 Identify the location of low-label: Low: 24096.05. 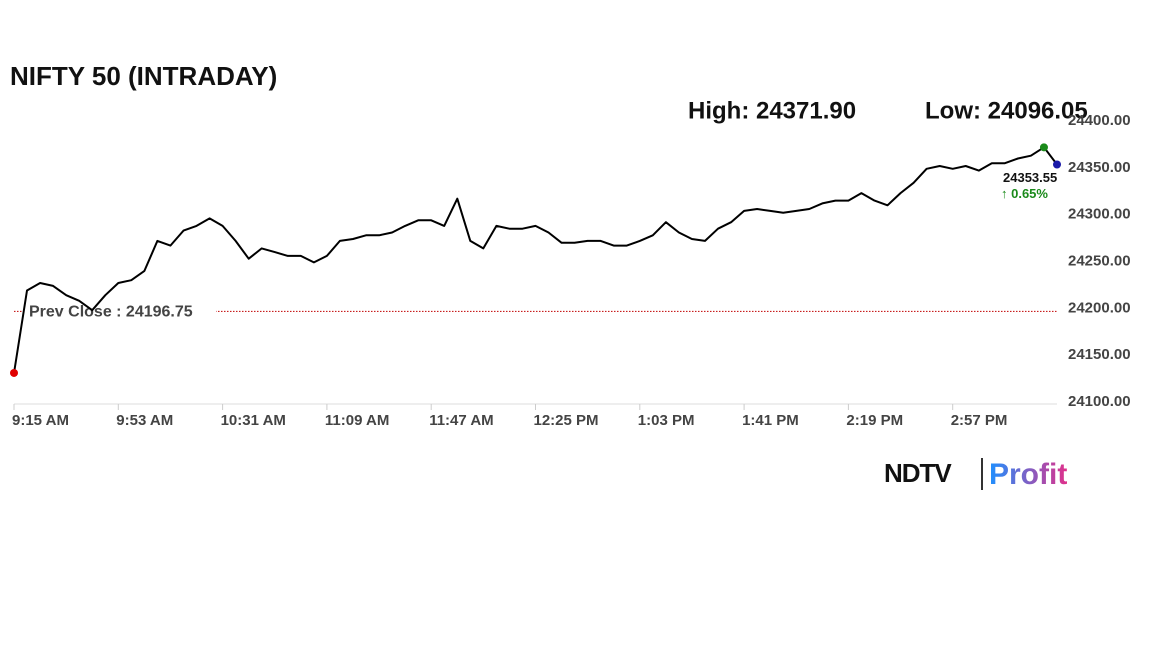
(1006, 110).